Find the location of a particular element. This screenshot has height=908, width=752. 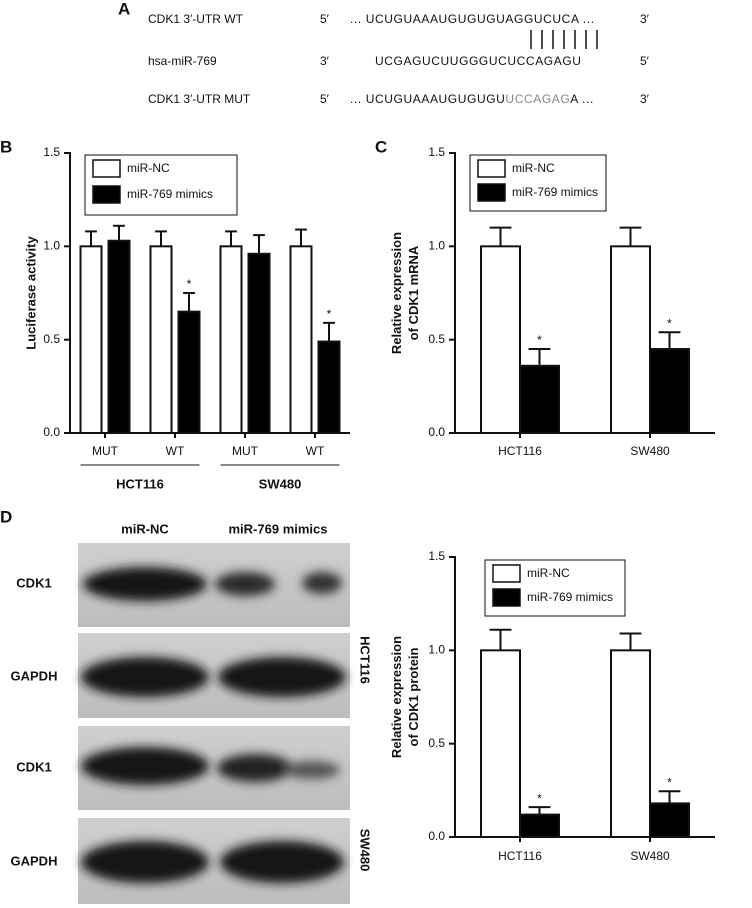

bands is located at coordinates (213, 725).